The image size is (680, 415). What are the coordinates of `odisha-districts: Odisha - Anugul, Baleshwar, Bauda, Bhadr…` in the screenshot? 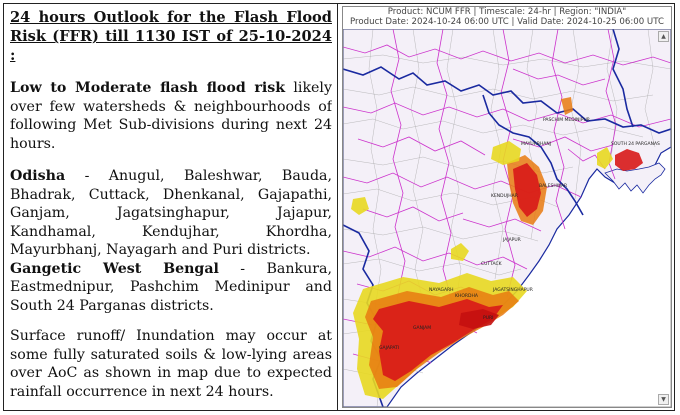 It's located at (171, 213).